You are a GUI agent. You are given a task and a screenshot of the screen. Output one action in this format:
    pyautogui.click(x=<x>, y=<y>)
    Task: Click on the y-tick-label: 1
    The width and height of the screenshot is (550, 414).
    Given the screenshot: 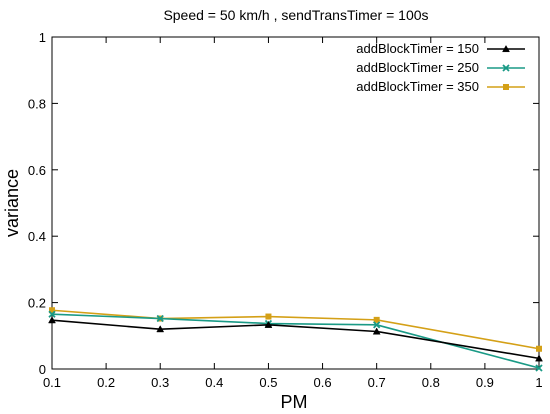 What is the action you would take?
    pyautogui.click(x=42, y=37)
    